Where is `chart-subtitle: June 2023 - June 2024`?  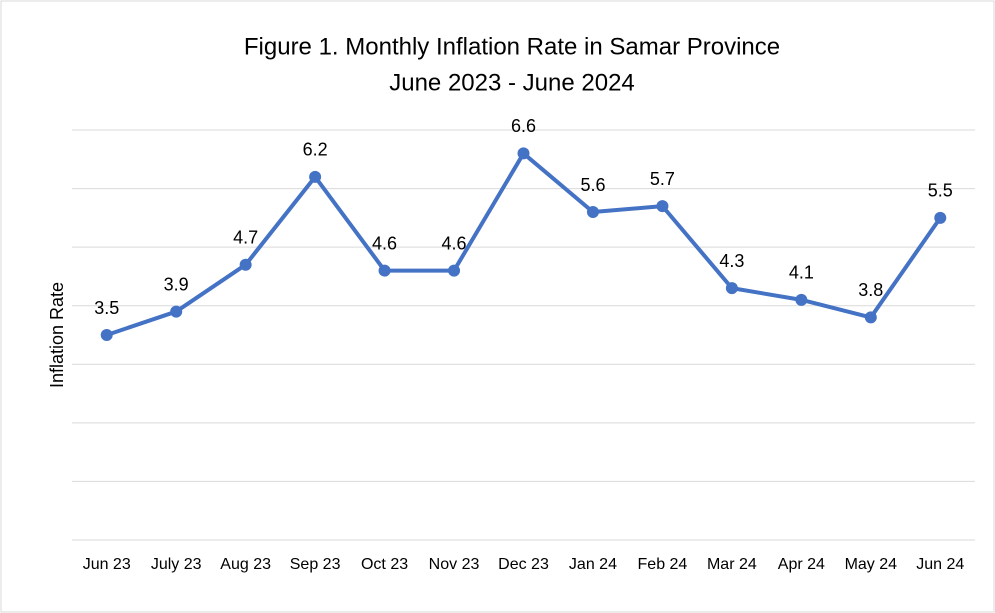 chart-subtitle: June 2023 - June 2024 is located at coordinates (512, 82).